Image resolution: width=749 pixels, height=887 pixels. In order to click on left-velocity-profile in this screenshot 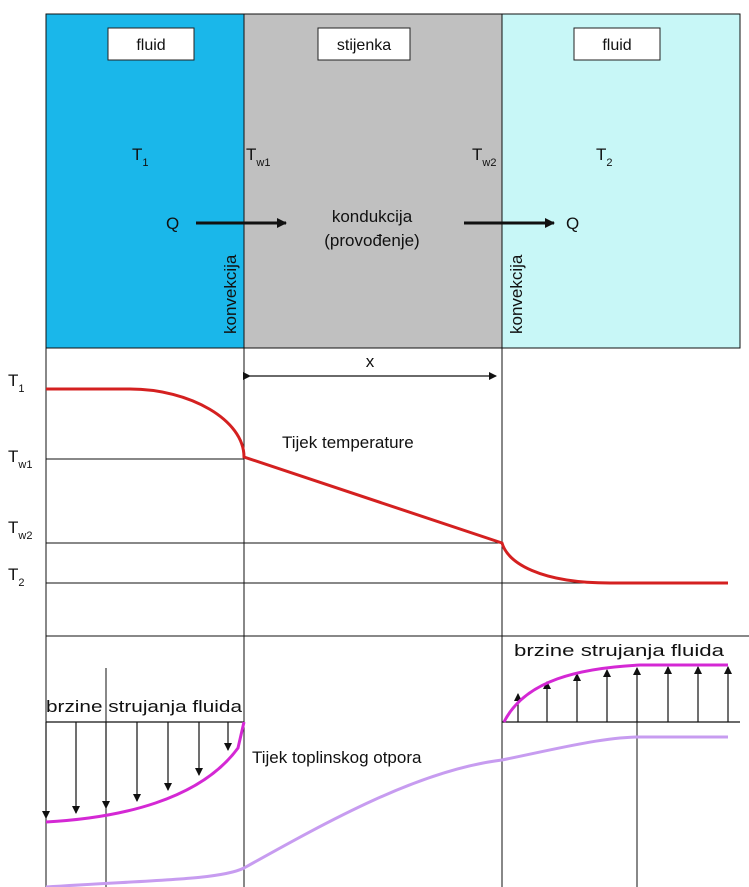, I will do `click(145, 772)`.